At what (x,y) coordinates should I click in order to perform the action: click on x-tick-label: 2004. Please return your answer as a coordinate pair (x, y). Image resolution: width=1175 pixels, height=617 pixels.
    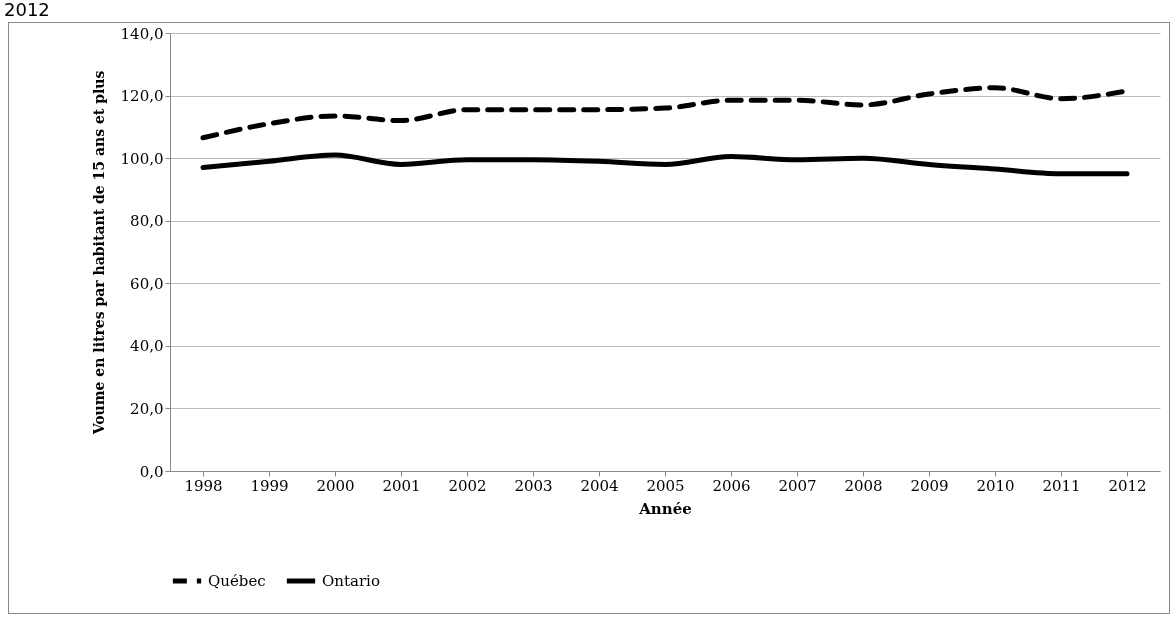
    Looking at the image, I should click on (599, 485).